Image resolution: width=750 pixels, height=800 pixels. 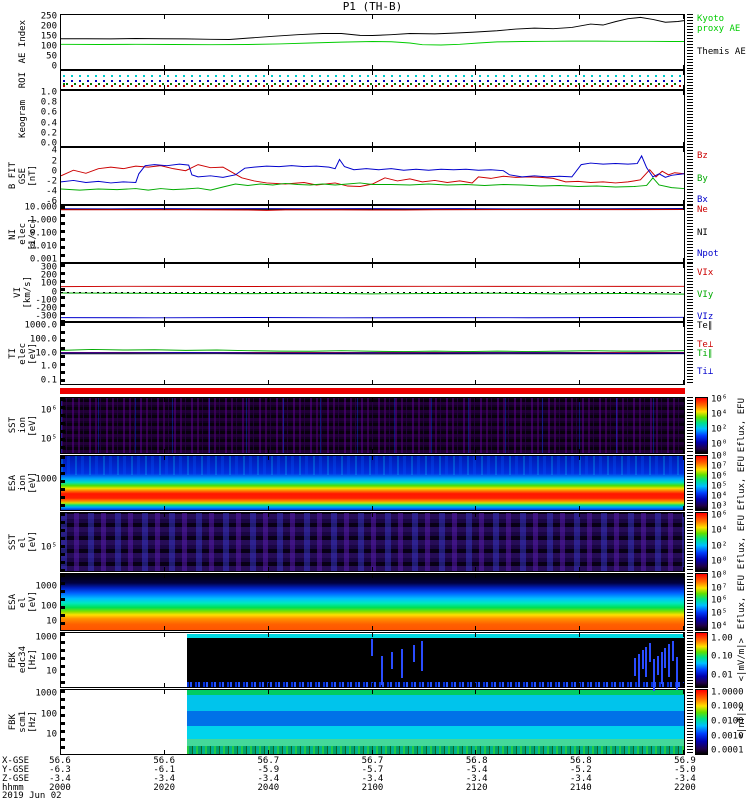 I want to click on colorbar-tick: 0.0010, so click(x=727, y=736).